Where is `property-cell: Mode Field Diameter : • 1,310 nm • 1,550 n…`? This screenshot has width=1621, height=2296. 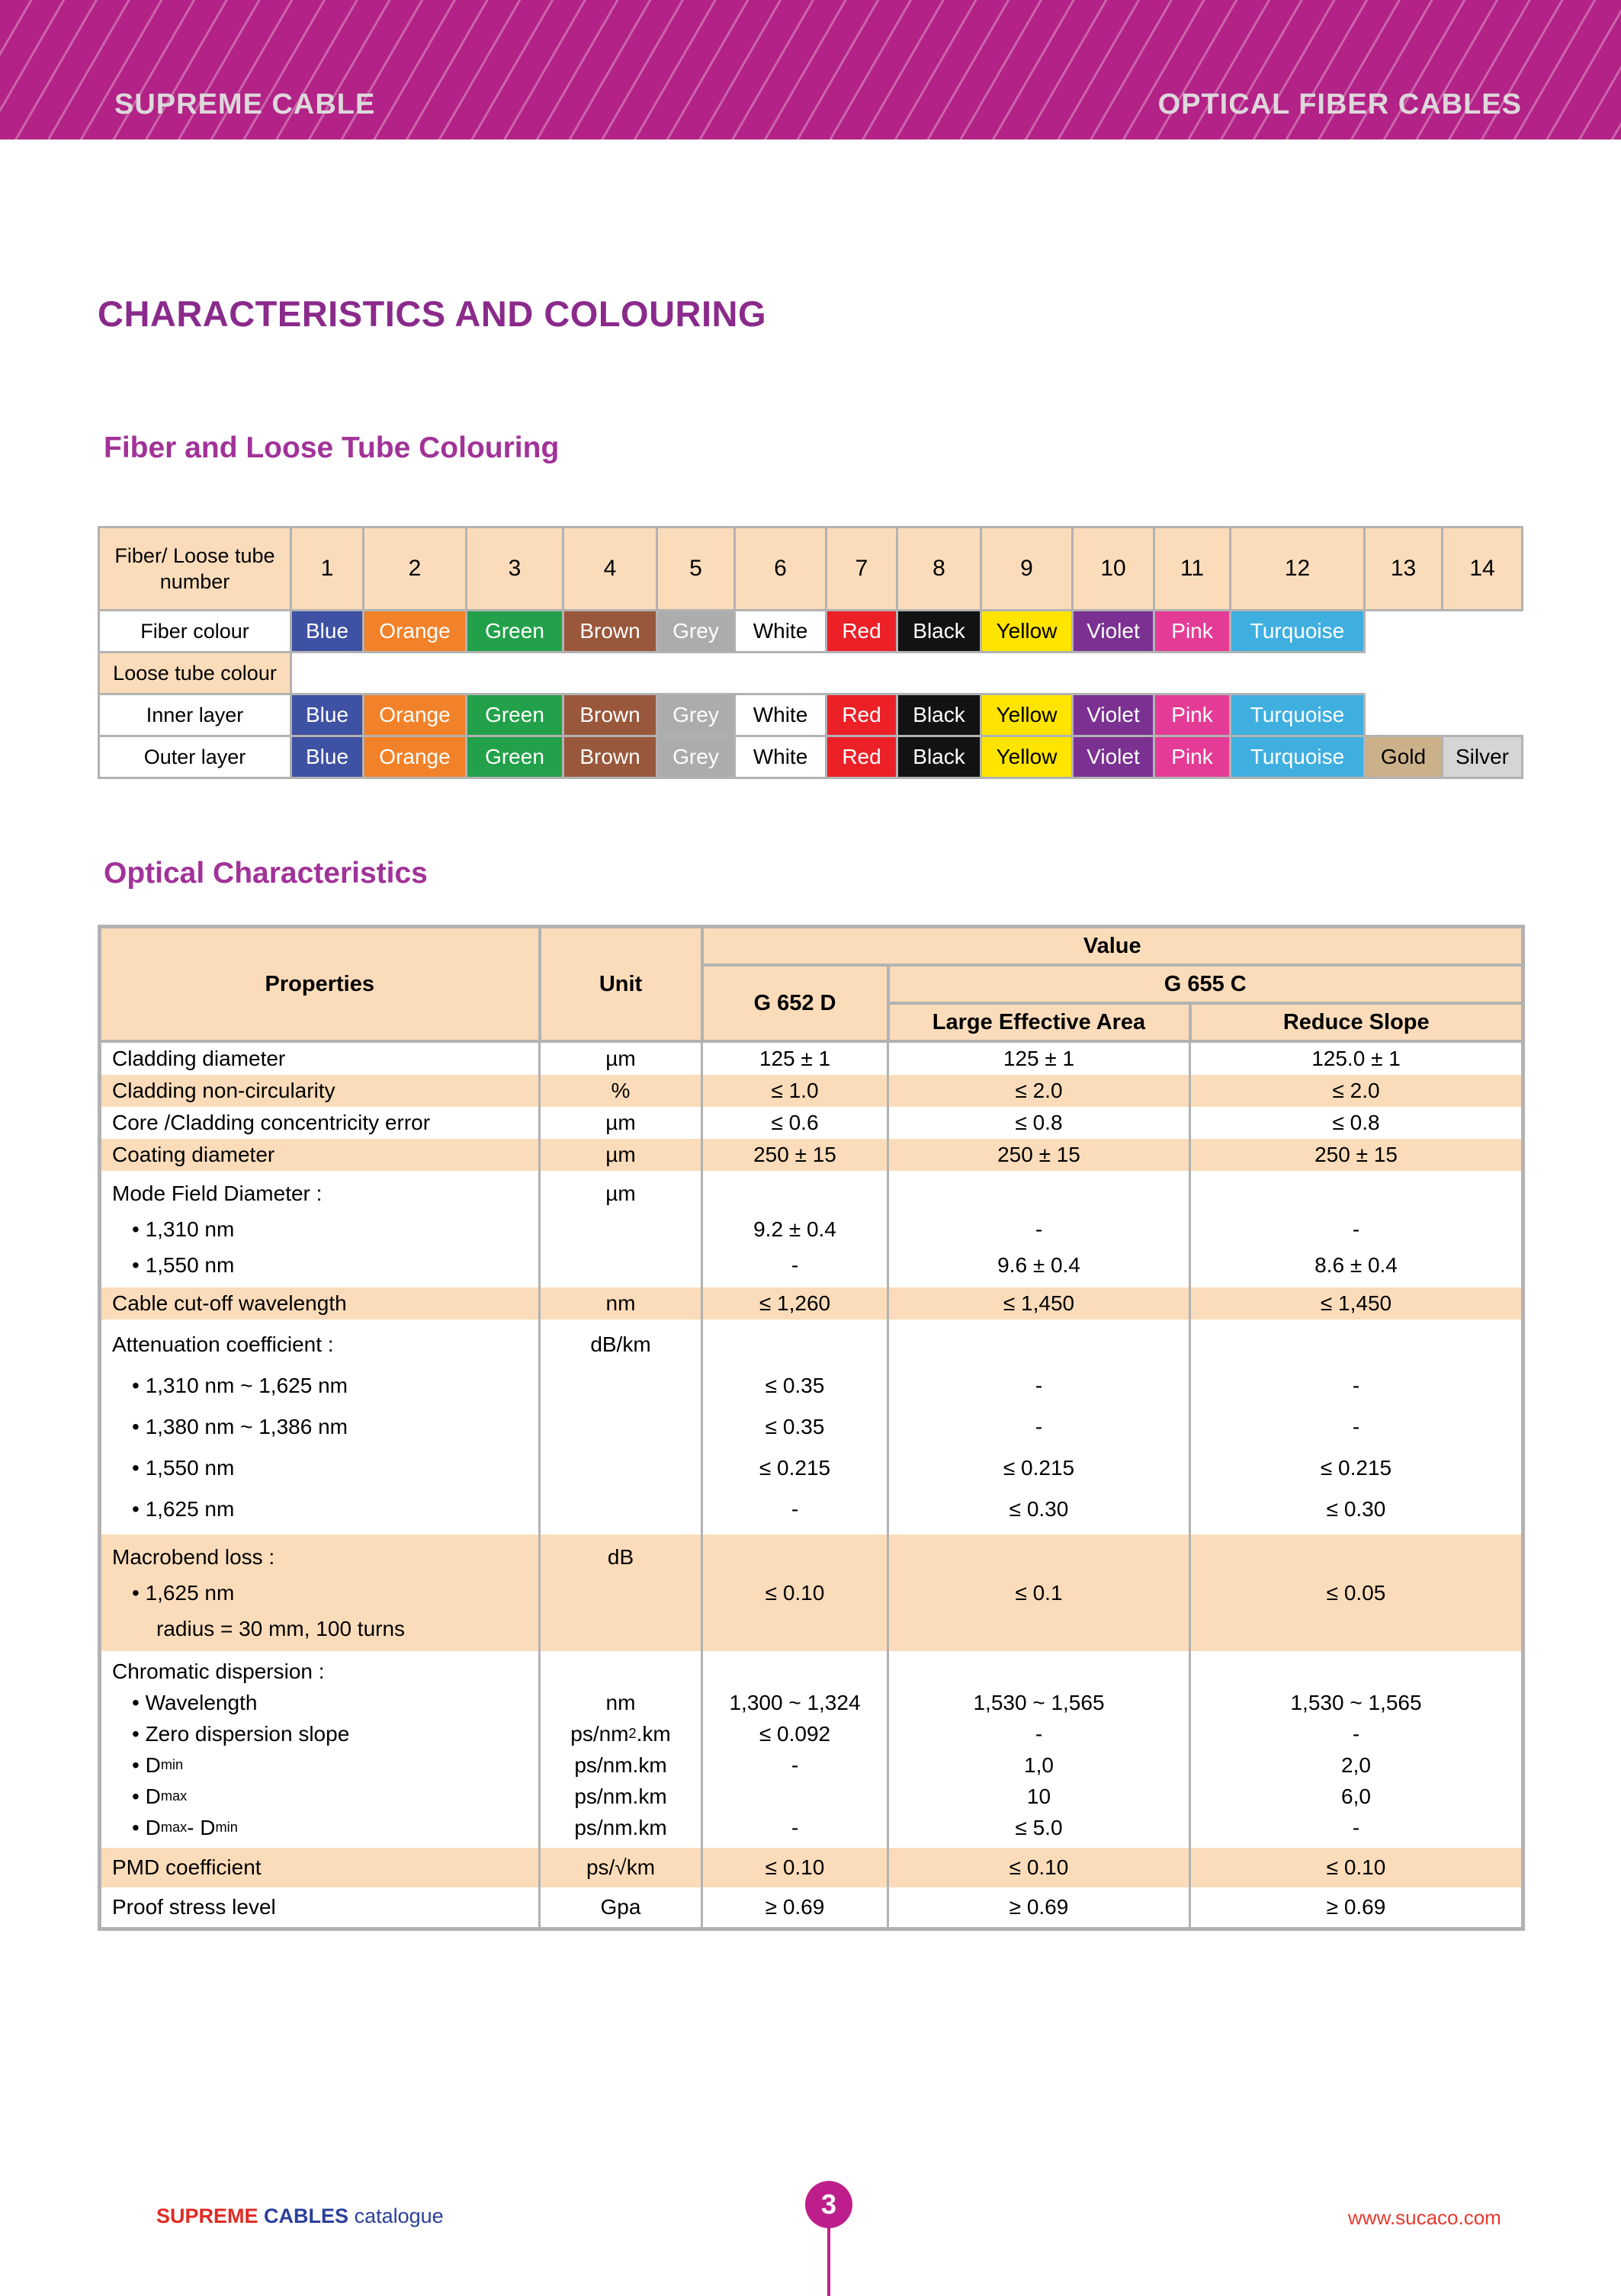 property-cell: Mode Field Diameter : • 1,310 nm • 1,550 n… is located at coordinates (319, 1229).